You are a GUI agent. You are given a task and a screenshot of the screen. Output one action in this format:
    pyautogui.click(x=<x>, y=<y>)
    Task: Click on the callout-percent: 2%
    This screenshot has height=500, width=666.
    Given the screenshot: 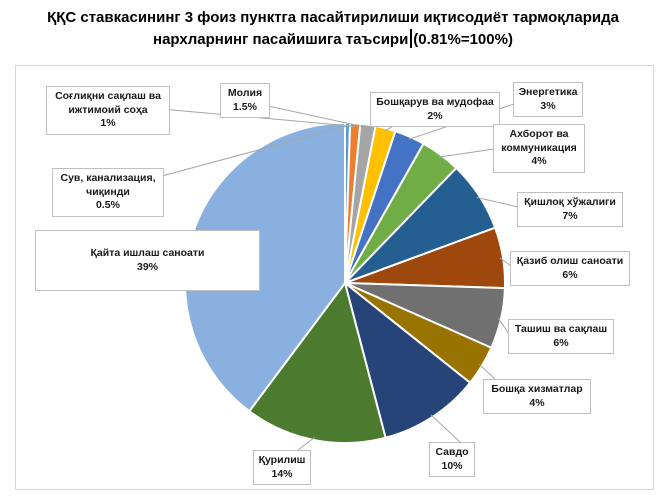 What is the action you would take?
    pyautogui.click(x=435, y=115)
    